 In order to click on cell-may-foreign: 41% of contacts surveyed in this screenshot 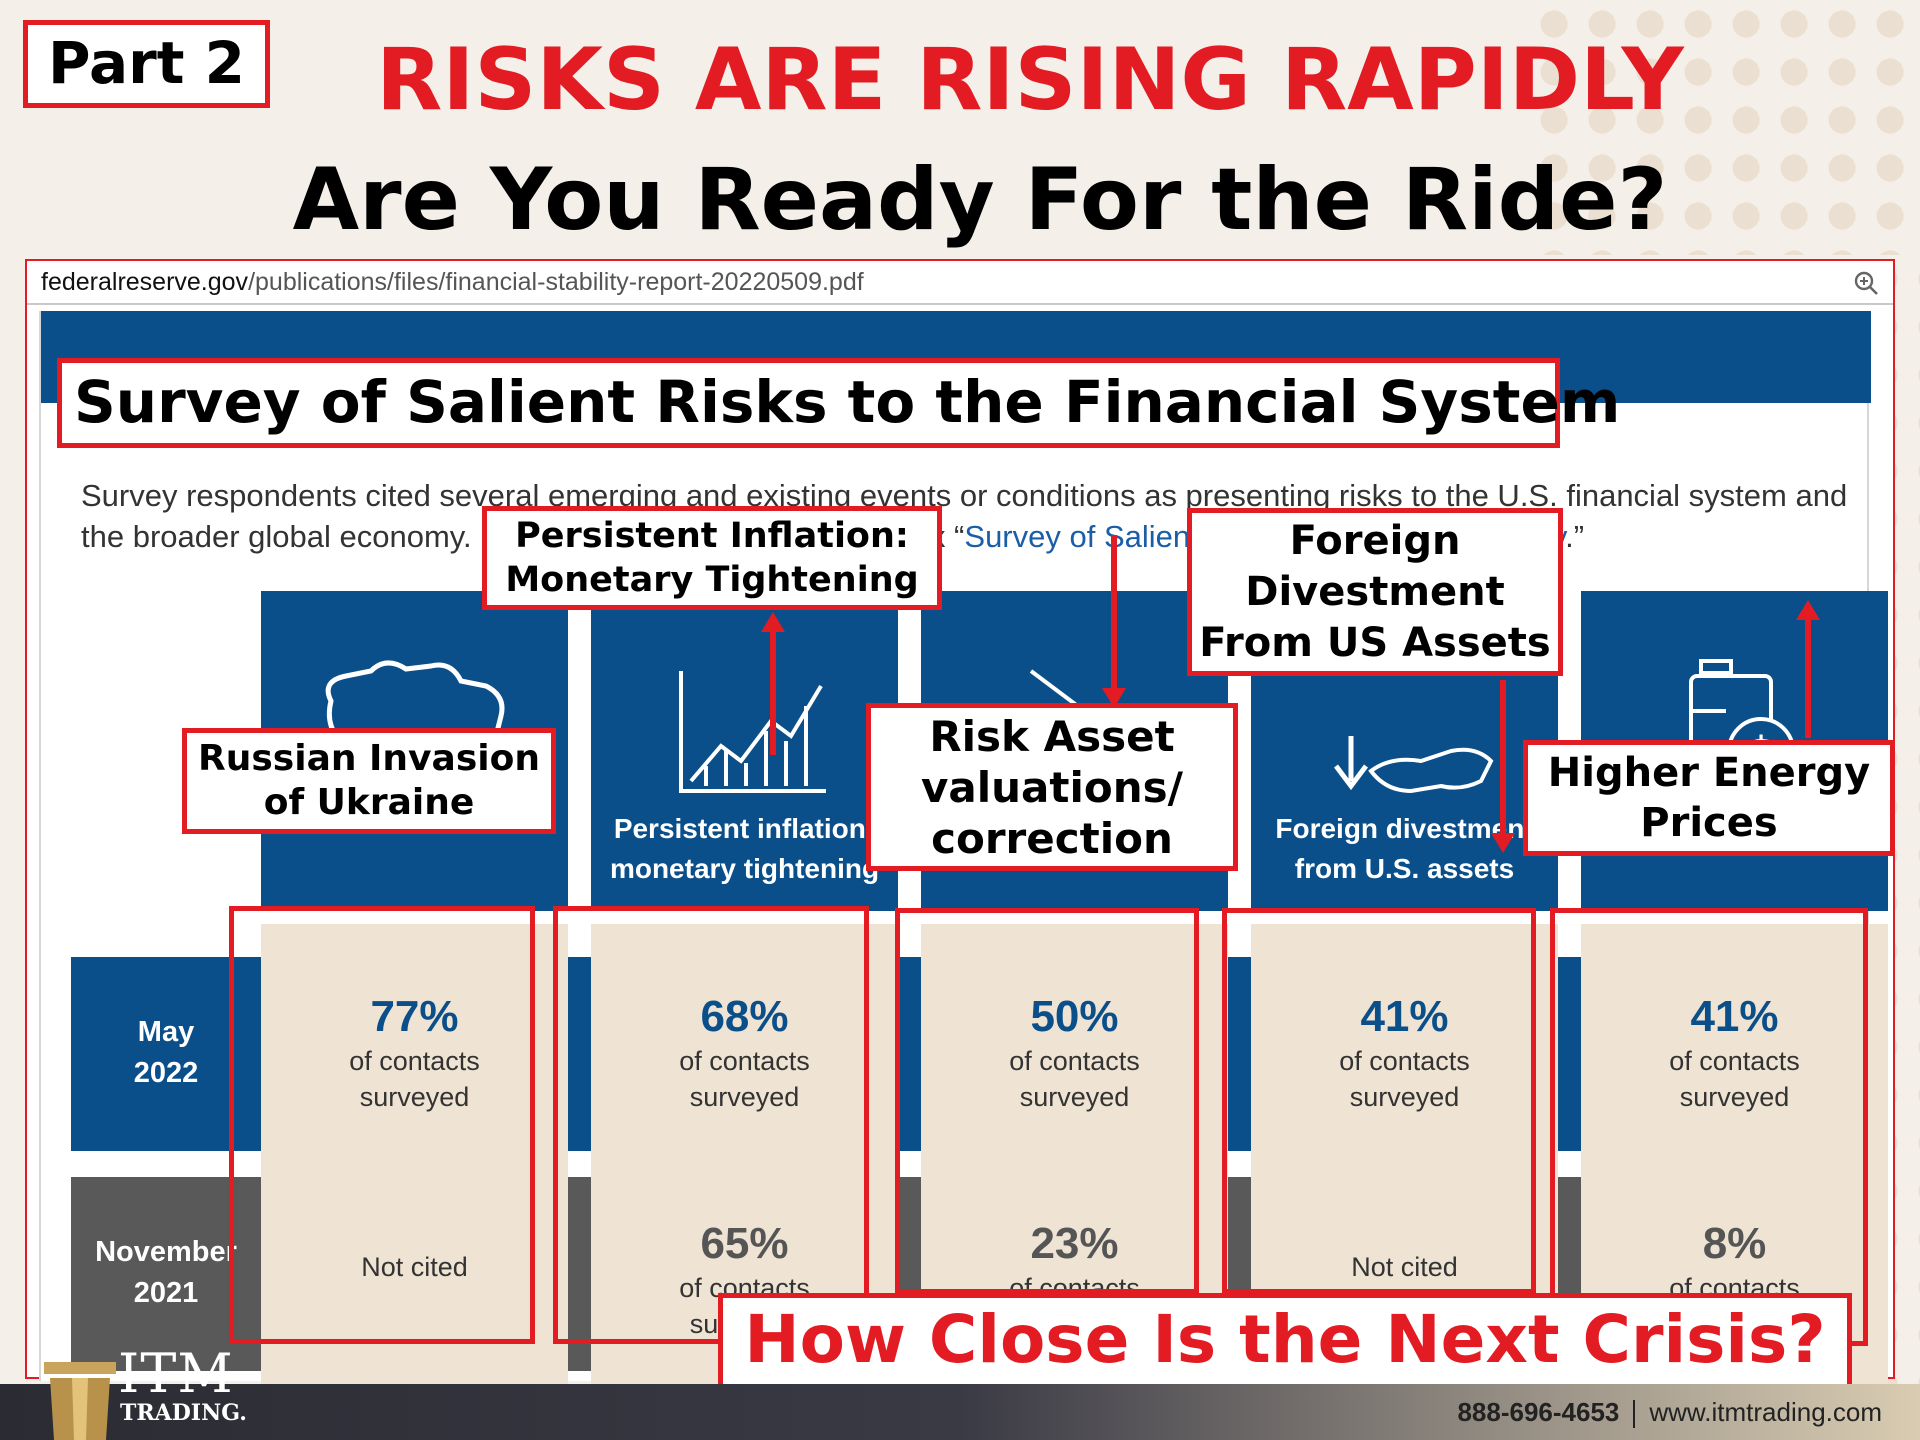, I will do `click(1404, 1052)`.